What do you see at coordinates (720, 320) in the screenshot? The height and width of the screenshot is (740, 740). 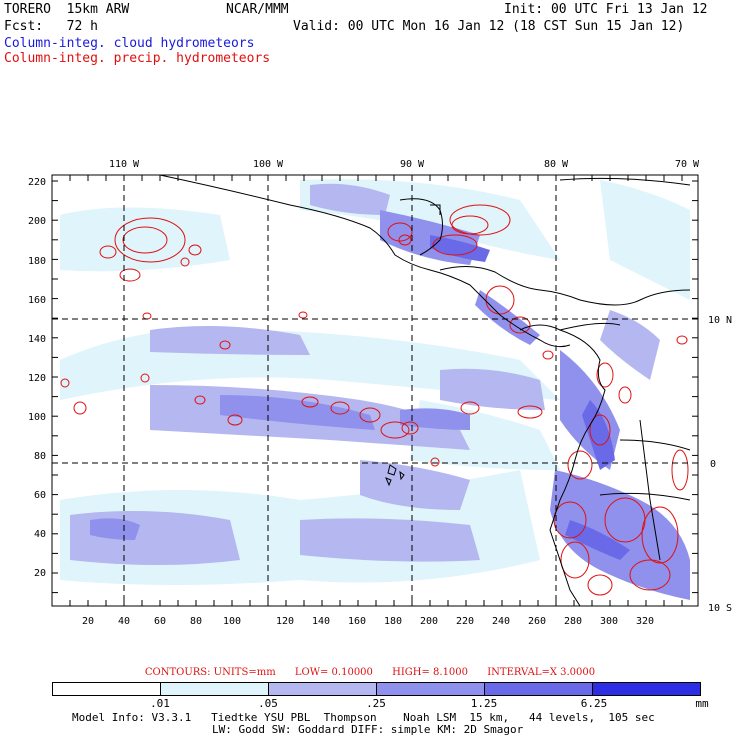 I see `lat-label-10n: 10 N` at bounding box center [720, 320].